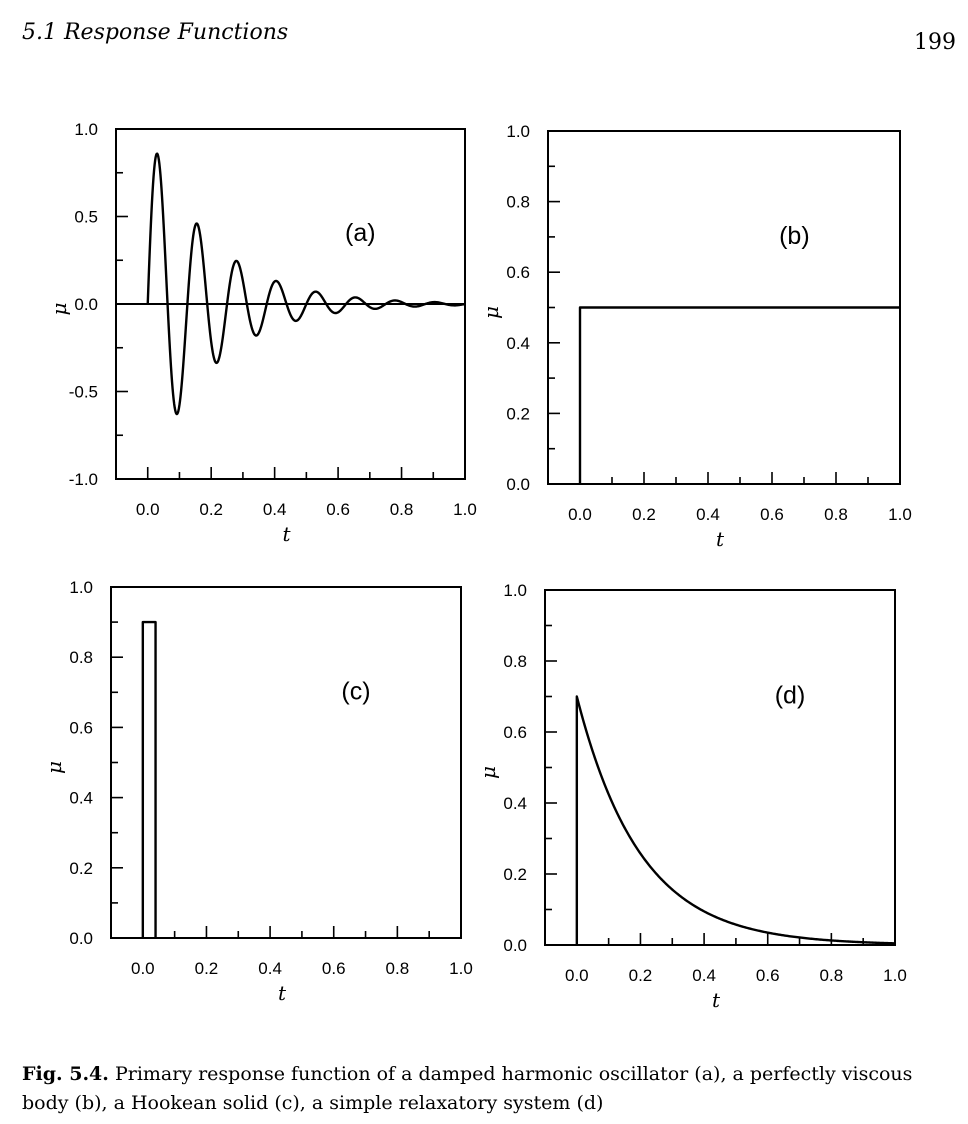  What do you see at coordinates (360, 233) in the screenshot?
I see `panel-label: (a)` at bounding box center [360, 233].